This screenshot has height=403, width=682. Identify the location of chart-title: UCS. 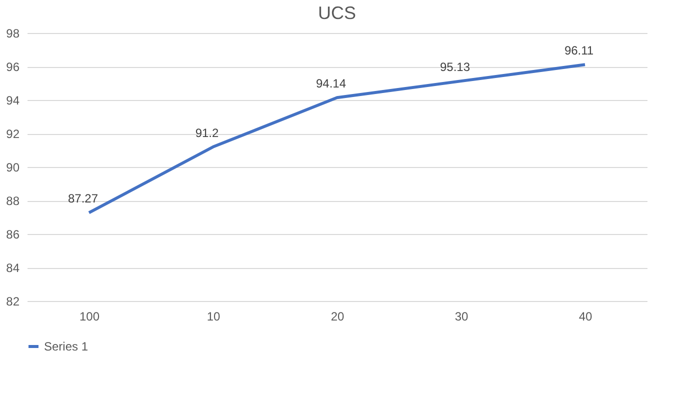
(337, 13).